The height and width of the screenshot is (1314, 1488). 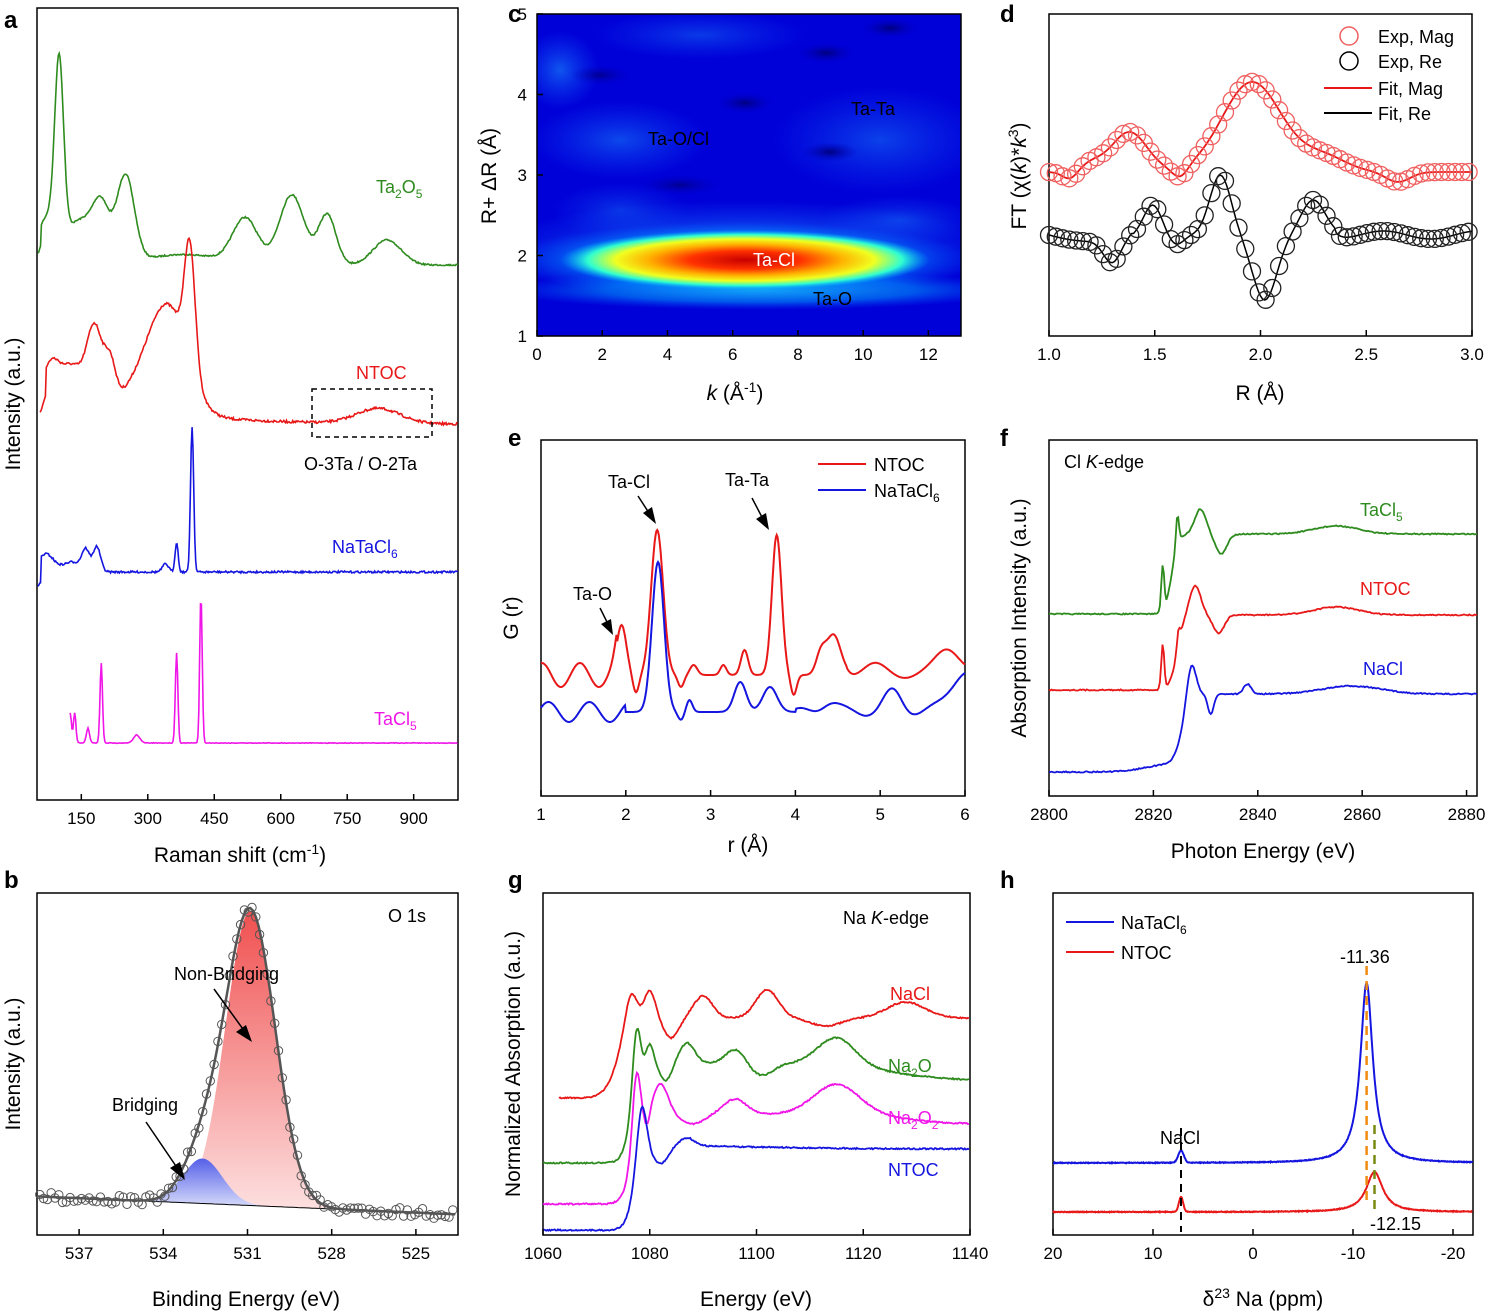 What do you see at coordinates (756, 1253) in the screenshot?
I see `panel-g-x-tick-label: 1100` at bounding box center [756, 1253].